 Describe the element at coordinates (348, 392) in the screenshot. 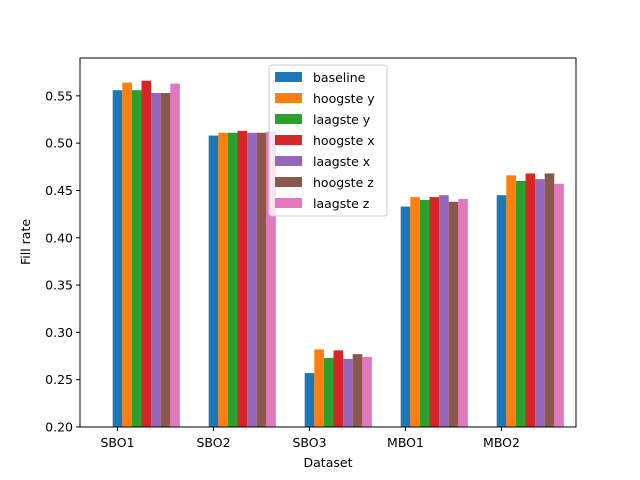

I see `bar-laagste-x-sbo3` at that location.